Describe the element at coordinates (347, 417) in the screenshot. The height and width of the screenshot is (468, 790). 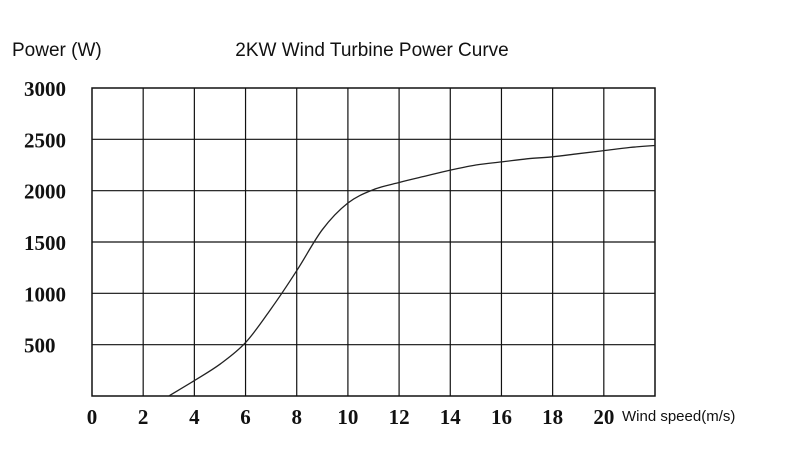
I see `x-tick-label: 10` at that location.